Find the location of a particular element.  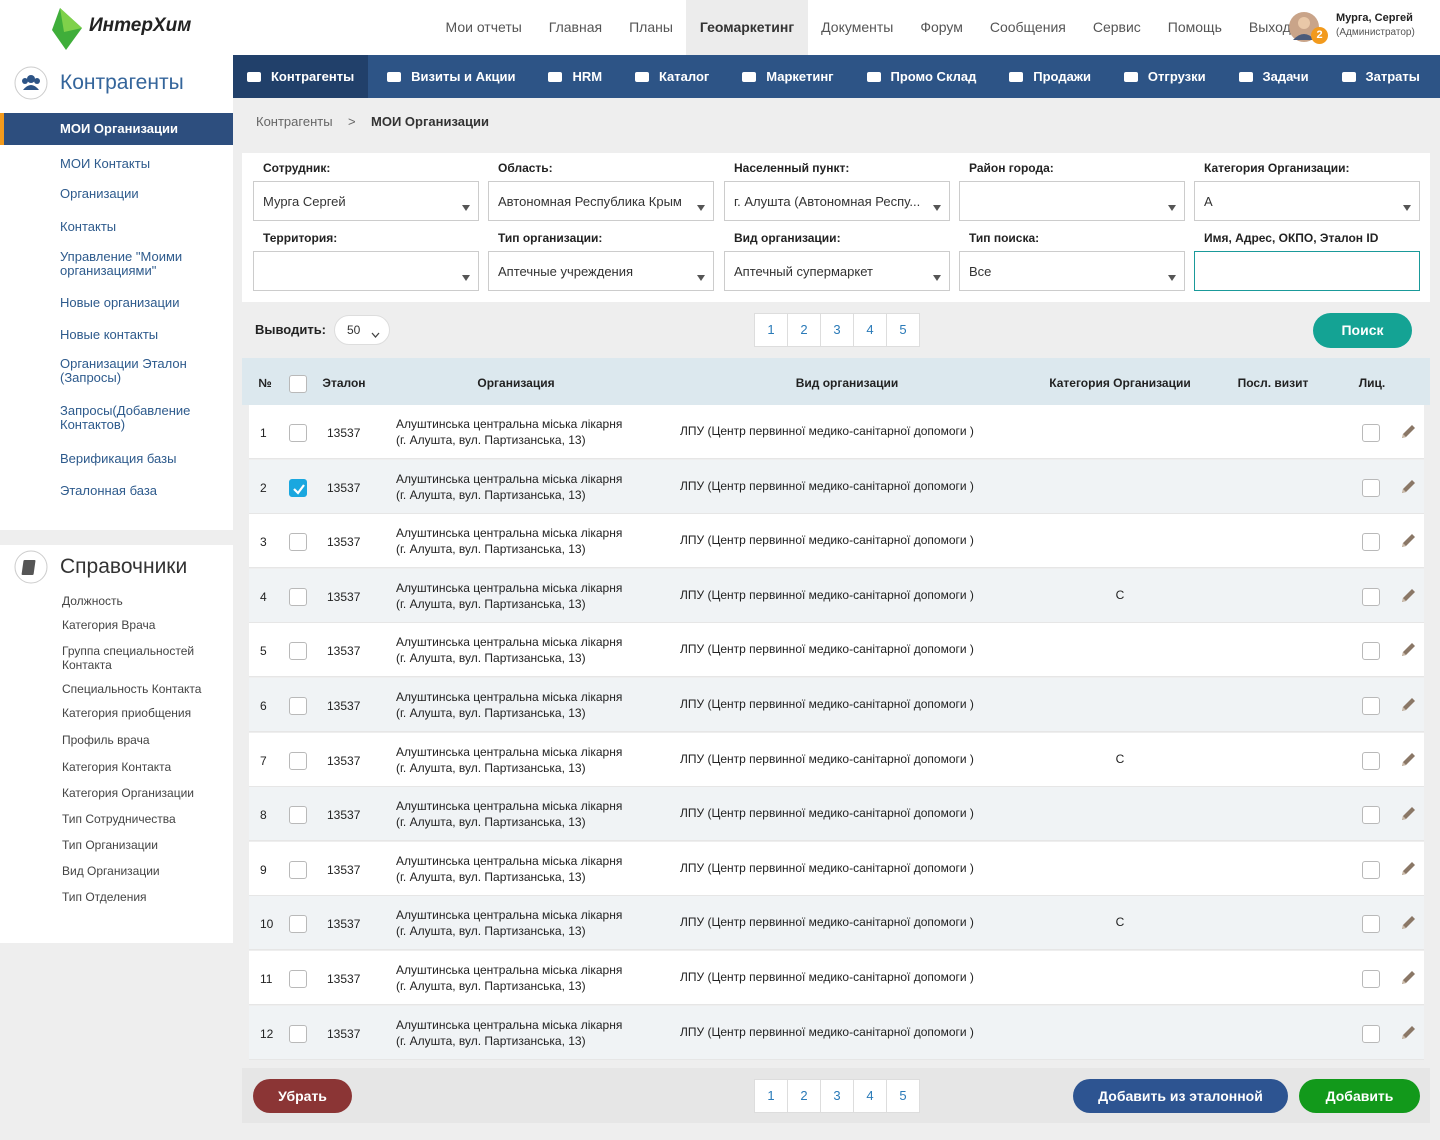

tab: Каталог is located at coordinates (672, 76).